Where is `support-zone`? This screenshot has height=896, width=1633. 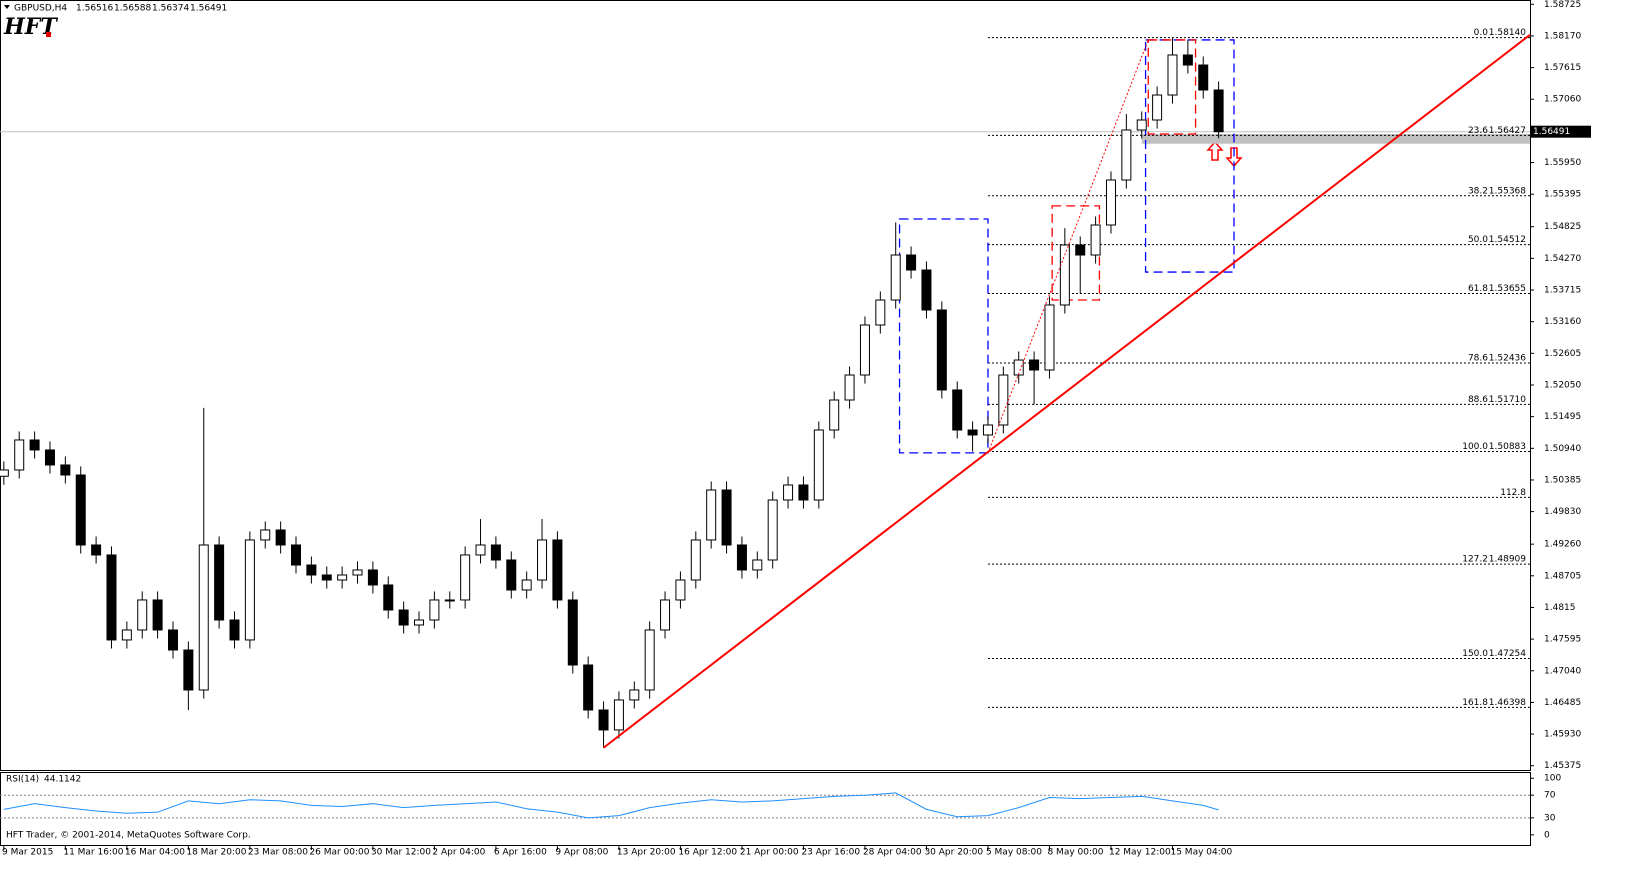
support-zone is located at coordinates (1335, 139).